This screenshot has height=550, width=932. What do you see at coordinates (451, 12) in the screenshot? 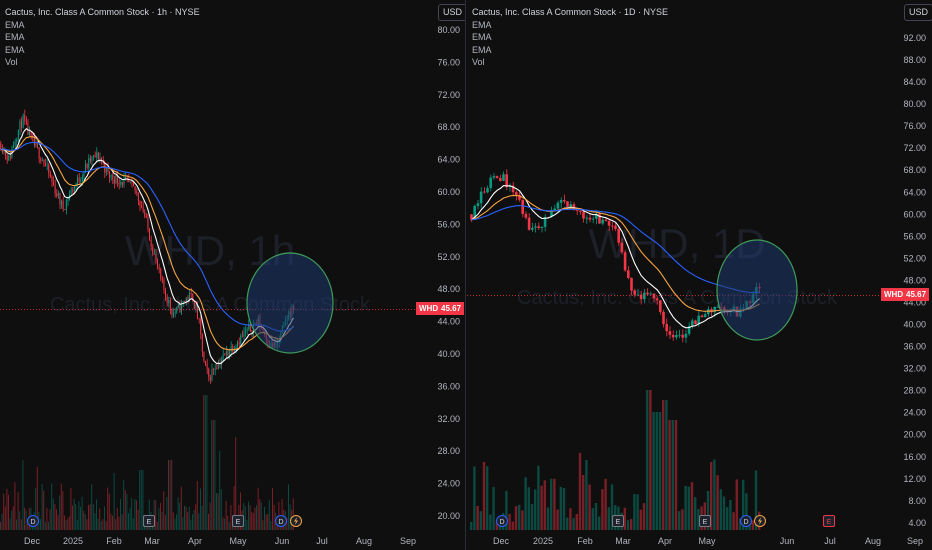
I see `currency-button-1h: USD` at bounding box center [451, 12].